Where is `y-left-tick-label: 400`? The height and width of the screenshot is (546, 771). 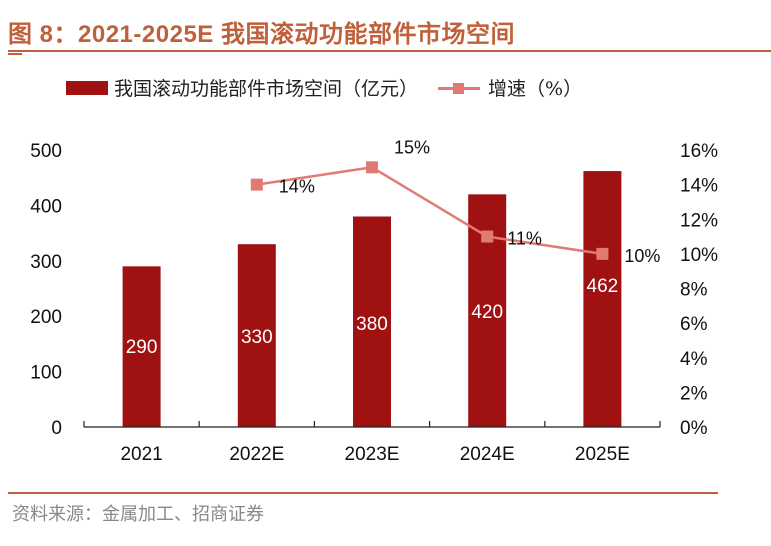 y-left-tick-label: 400 is located at coordinates (46, 206).